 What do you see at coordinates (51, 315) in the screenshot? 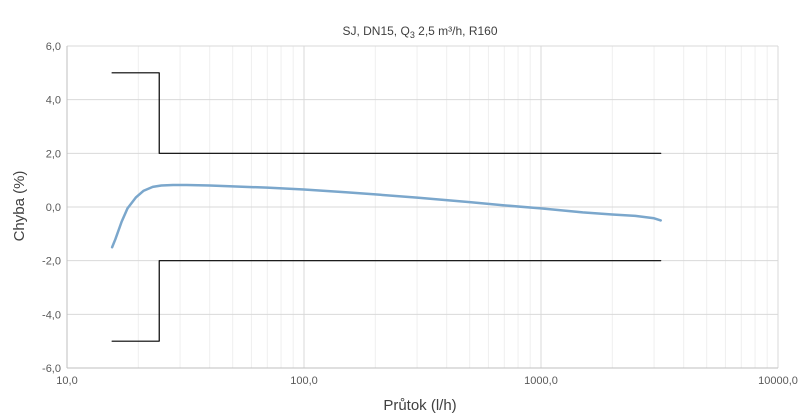
I see `y-tick-label: -4,0` at bounding box center [51, 315].